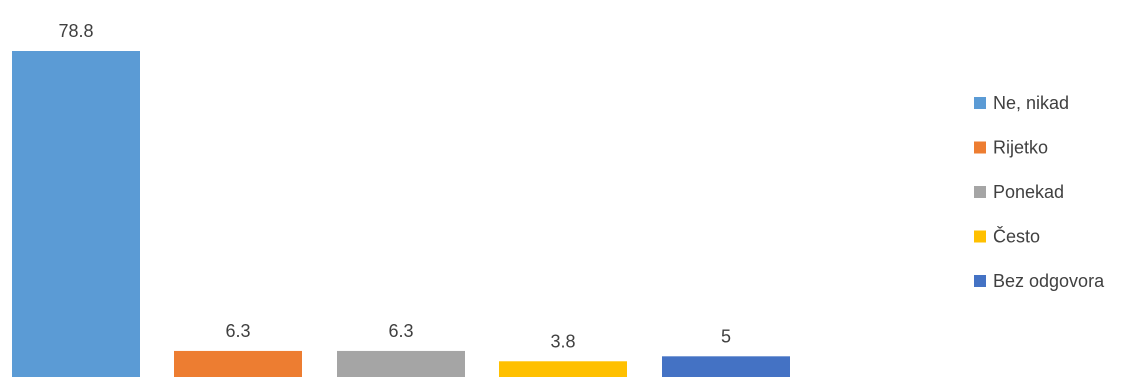 Image resolution: width=1126 pixels, height=377 pixels. What do you see at coordinates (562, 341) in the screenshot?
I see `data-label-3: 3.8` at bounding box center [562, 341].